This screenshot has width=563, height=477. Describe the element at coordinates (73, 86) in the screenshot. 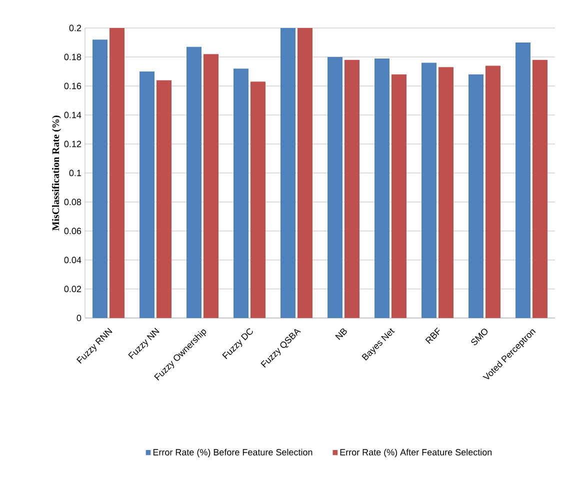

I see `y-tick-label: 0.16` at that location.